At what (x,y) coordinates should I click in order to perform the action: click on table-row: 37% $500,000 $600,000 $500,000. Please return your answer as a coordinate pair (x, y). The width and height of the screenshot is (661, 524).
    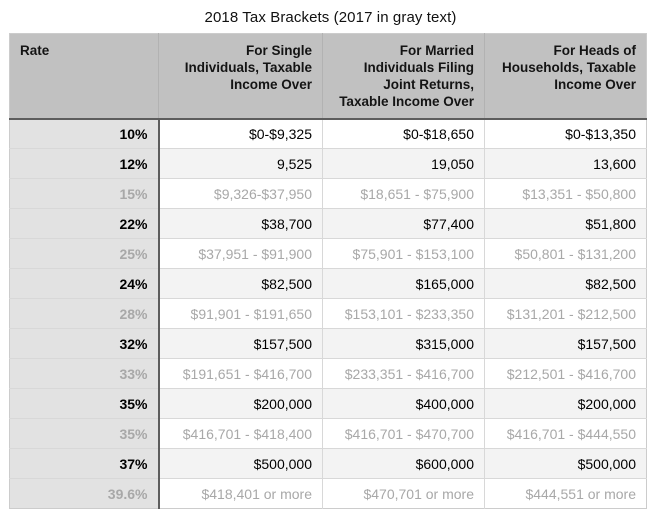
    Looking at the image, I should click on (328, 463).